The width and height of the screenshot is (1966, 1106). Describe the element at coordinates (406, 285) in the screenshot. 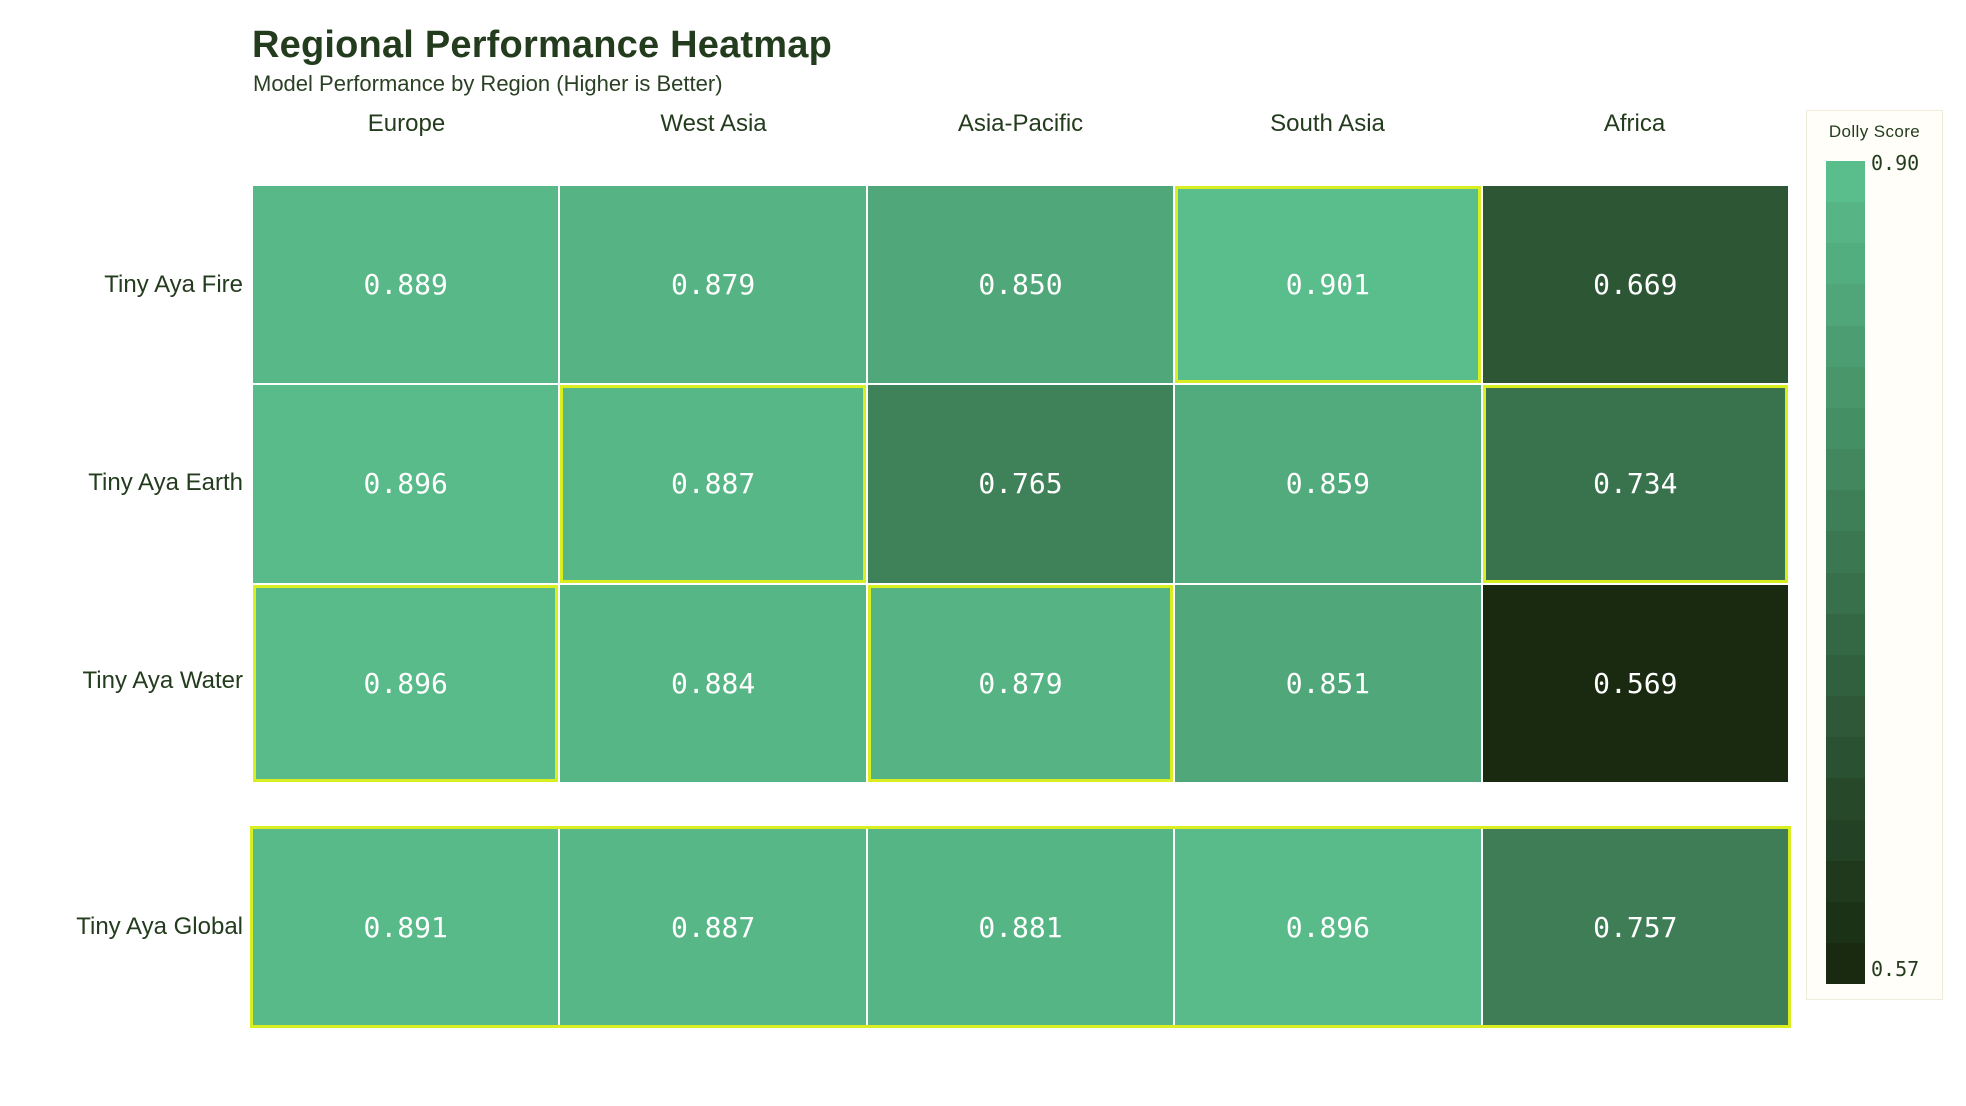

I see `heatmap-cell: 0.889` at that location.